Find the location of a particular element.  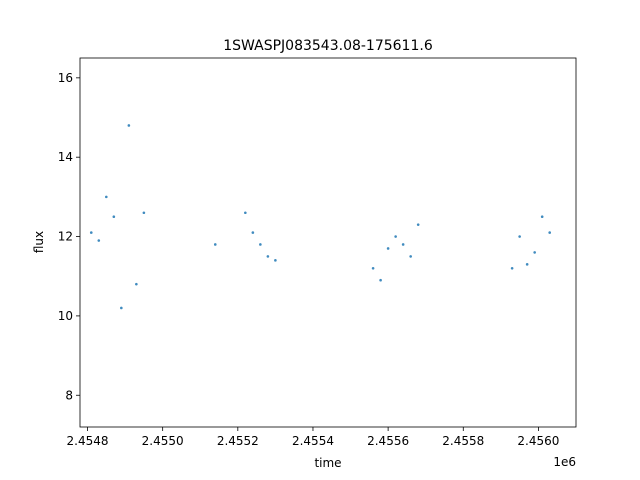

x-axis-label: time is located at coordinates (327, 463).